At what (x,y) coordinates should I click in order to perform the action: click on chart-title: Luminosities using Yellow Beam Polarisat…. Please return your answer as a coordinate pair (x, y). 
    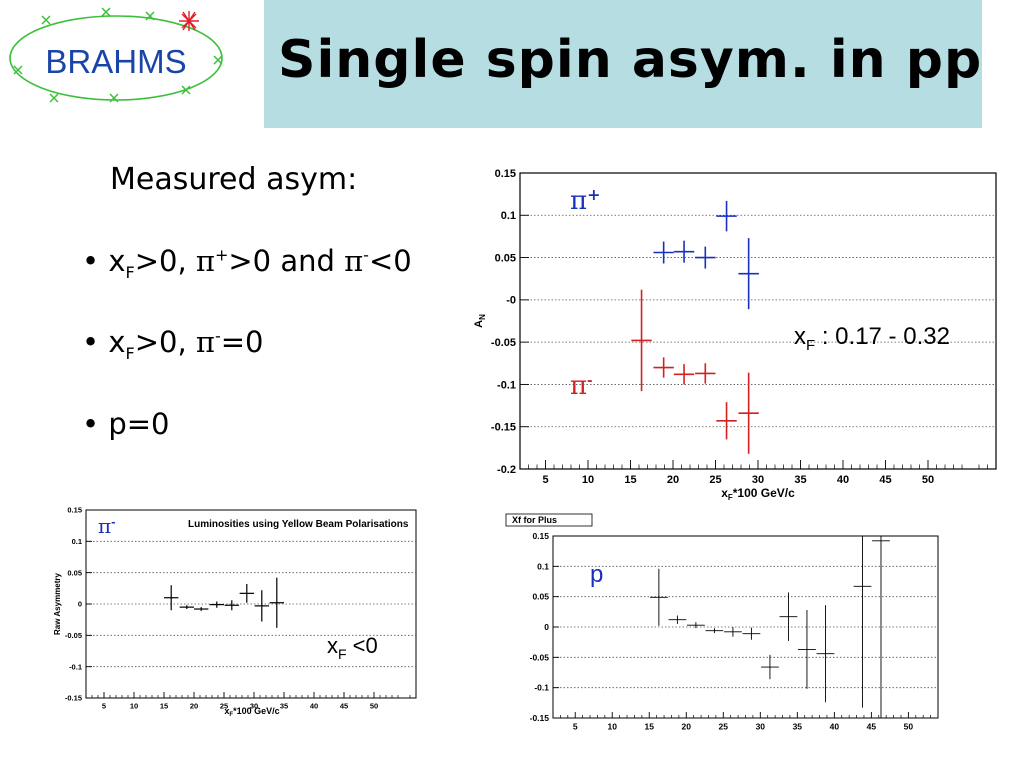
    Looking at the image, I should click on (298, 524).